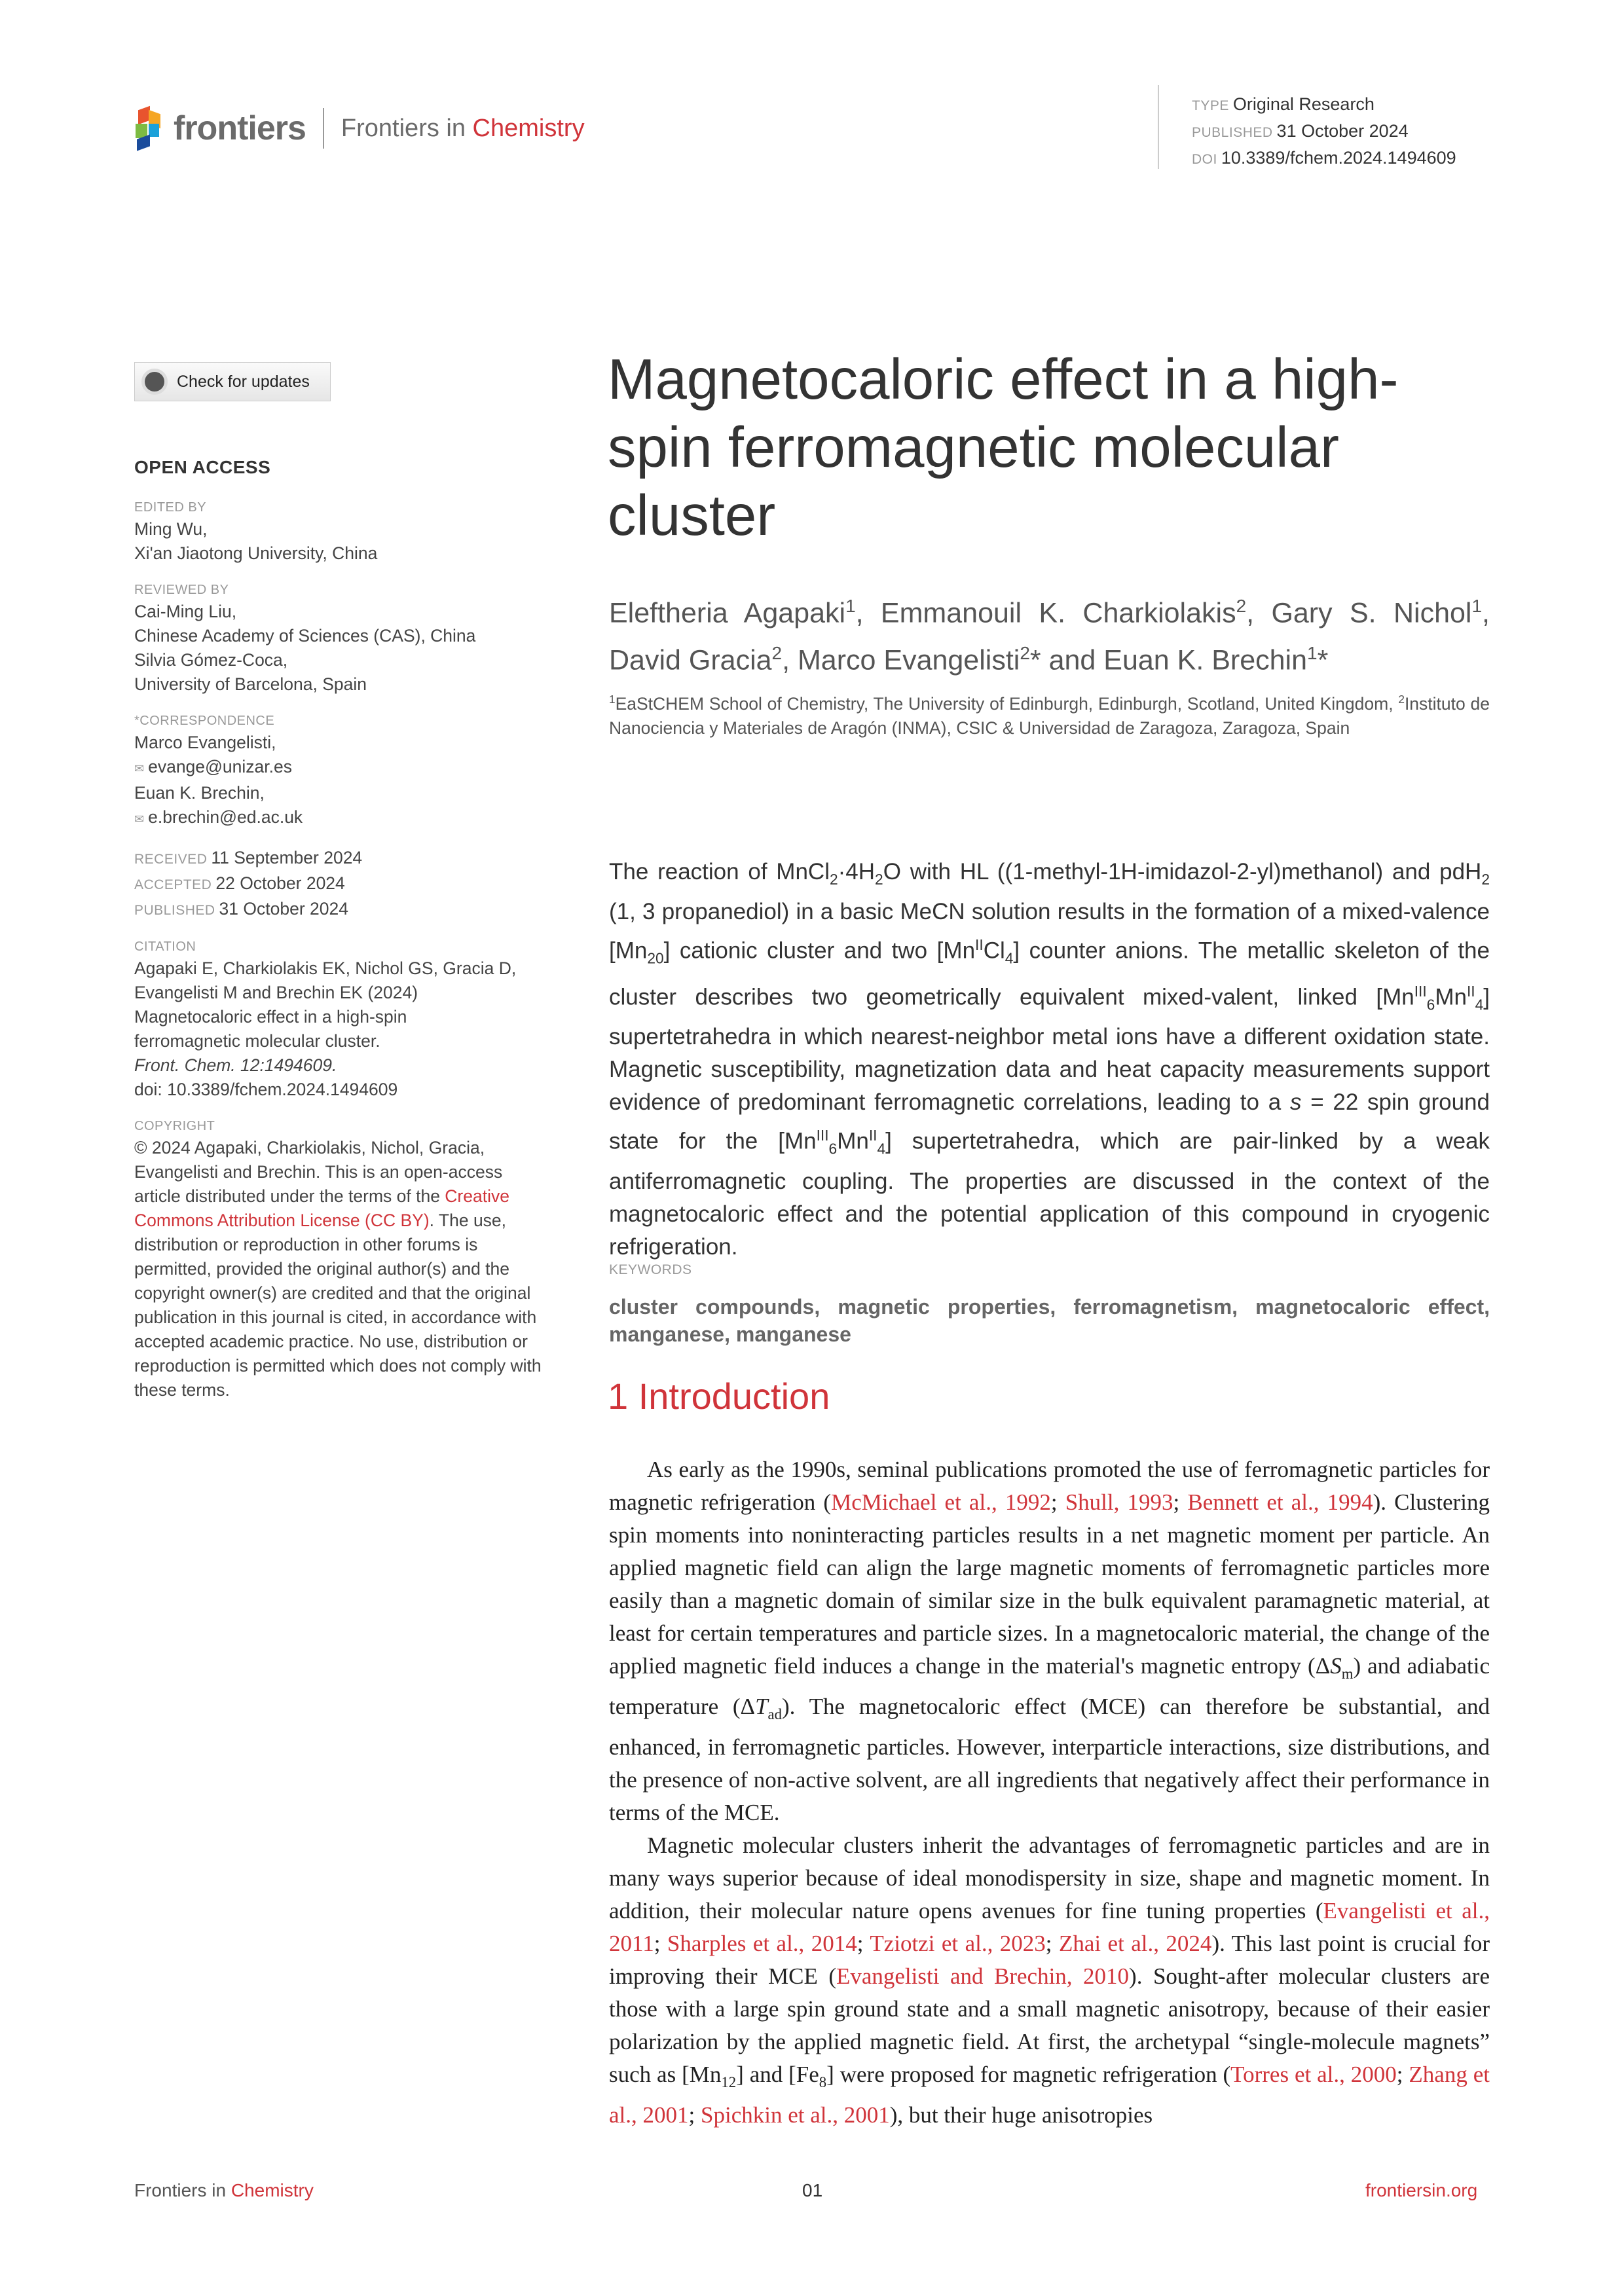  Describe the element at coordinates (823, 2082) in the screenshot. I see `text-run: 8` at that location.